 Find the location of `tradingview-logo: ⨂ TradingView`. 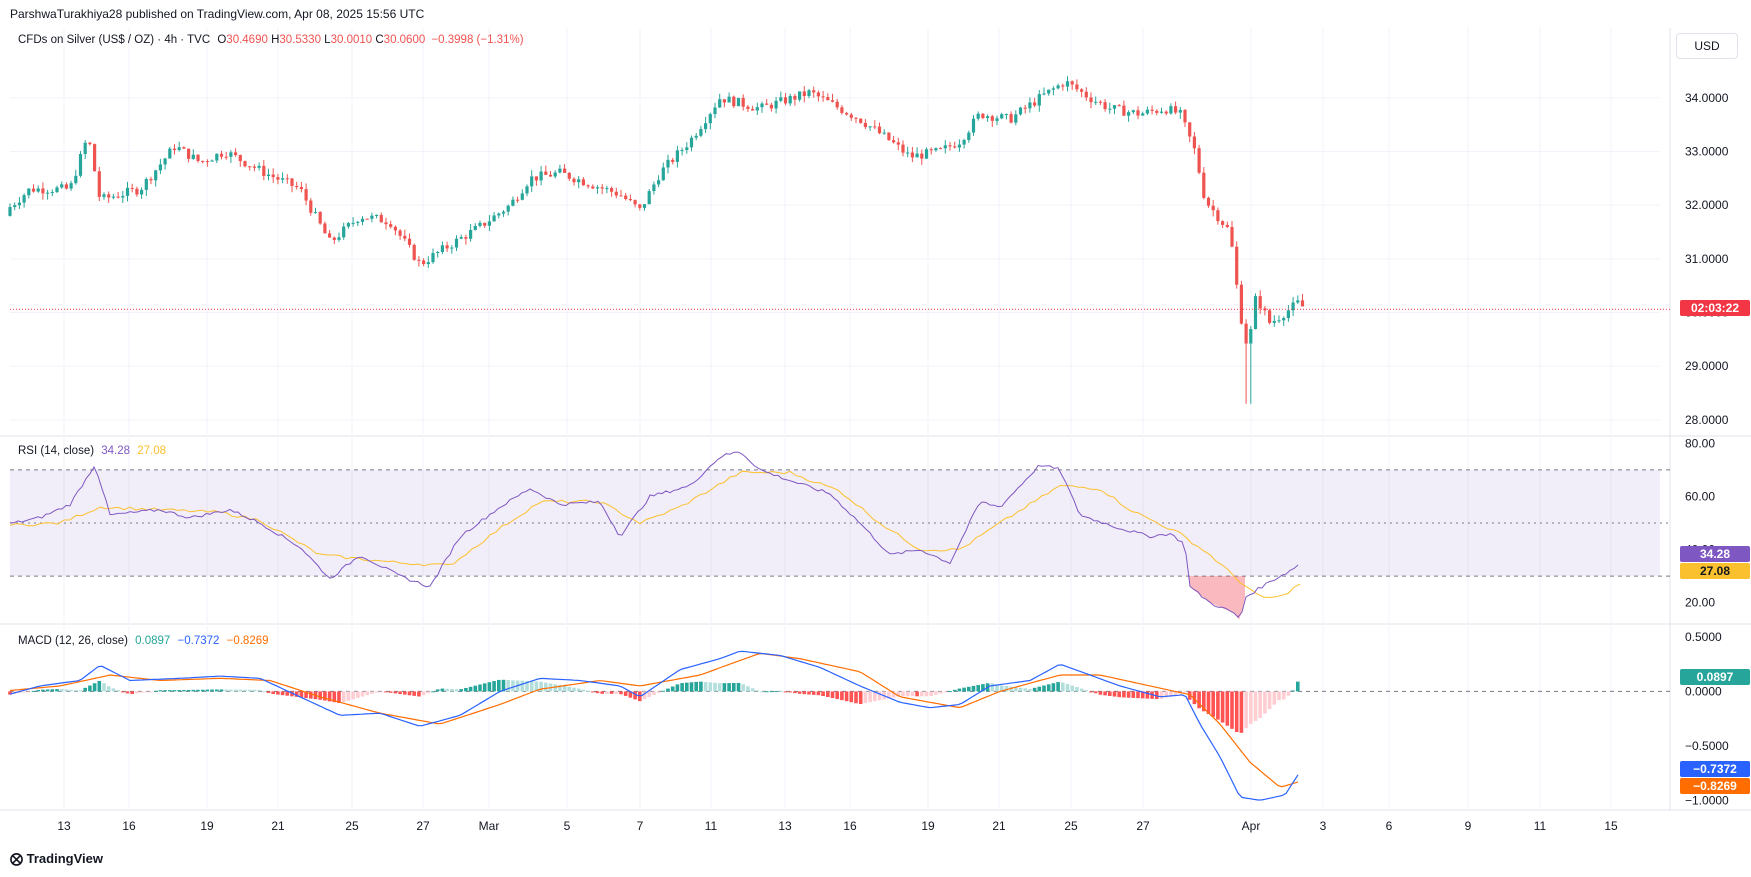

tradingview-logo: ⨂ TradingView is located at coordinates (56, 859).